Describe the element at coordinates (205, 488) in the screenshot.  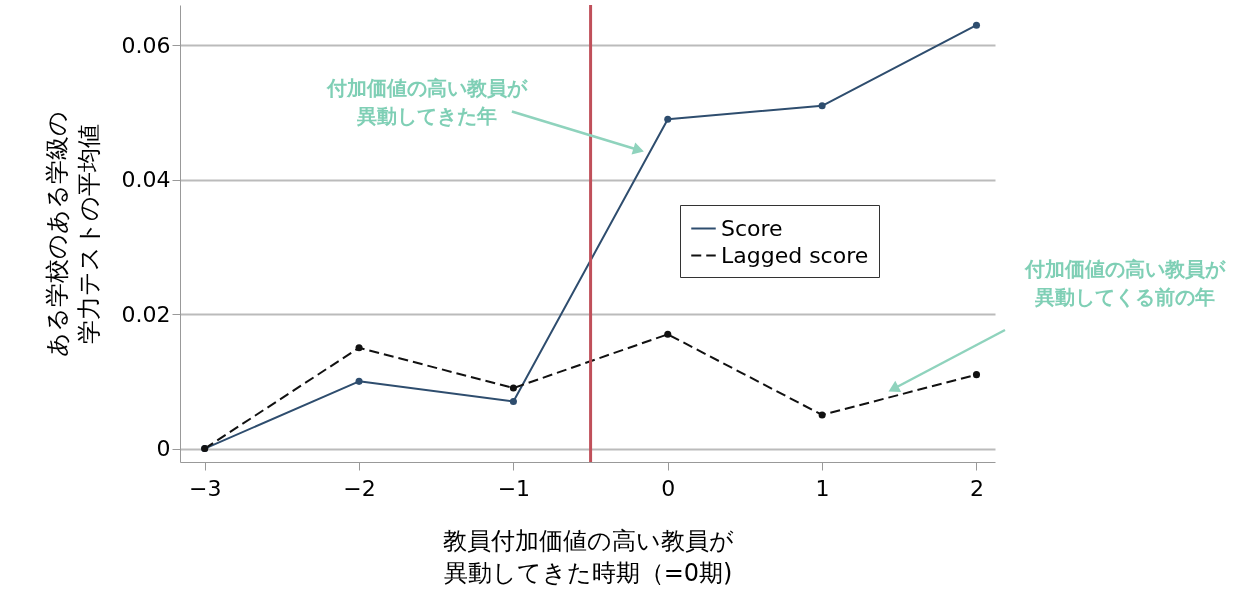
I see `x-tick-label: −3` at that location.